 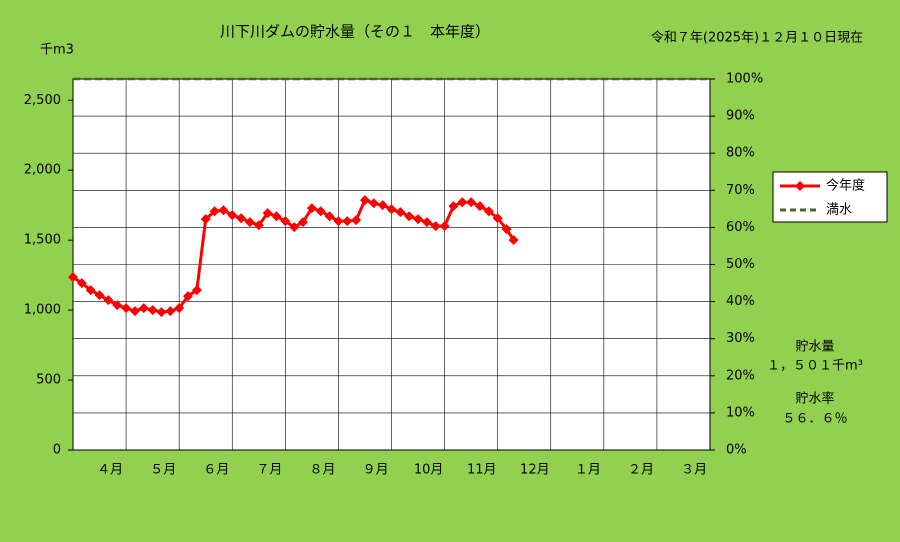 What do you see at coordinates (42, 170) in the screenshot?
I see `y-tick-label: 2,000` at bounding box center [42, 170].